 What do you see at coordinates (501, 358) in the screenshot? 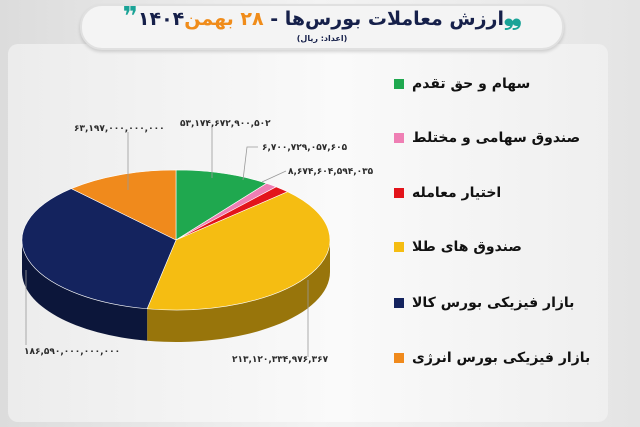
I see `legend-label: بازار فیزیکی بورس انرژی` at bounding box center [501, 358].